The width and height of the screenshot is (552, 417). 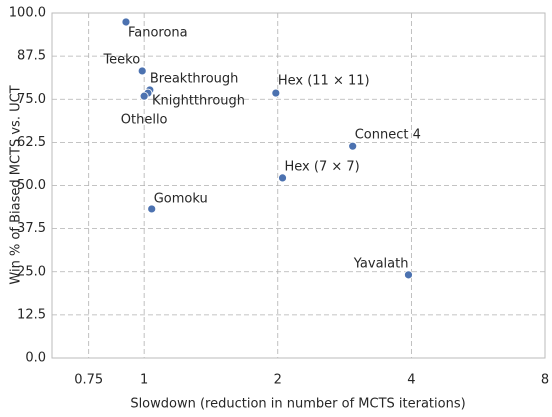 What do you see at coordinates (16, 184) in the screenshot?
I see `y-axis-label: Win % of Biased MCTS vs. UCT` at bounding box center [16, 184].